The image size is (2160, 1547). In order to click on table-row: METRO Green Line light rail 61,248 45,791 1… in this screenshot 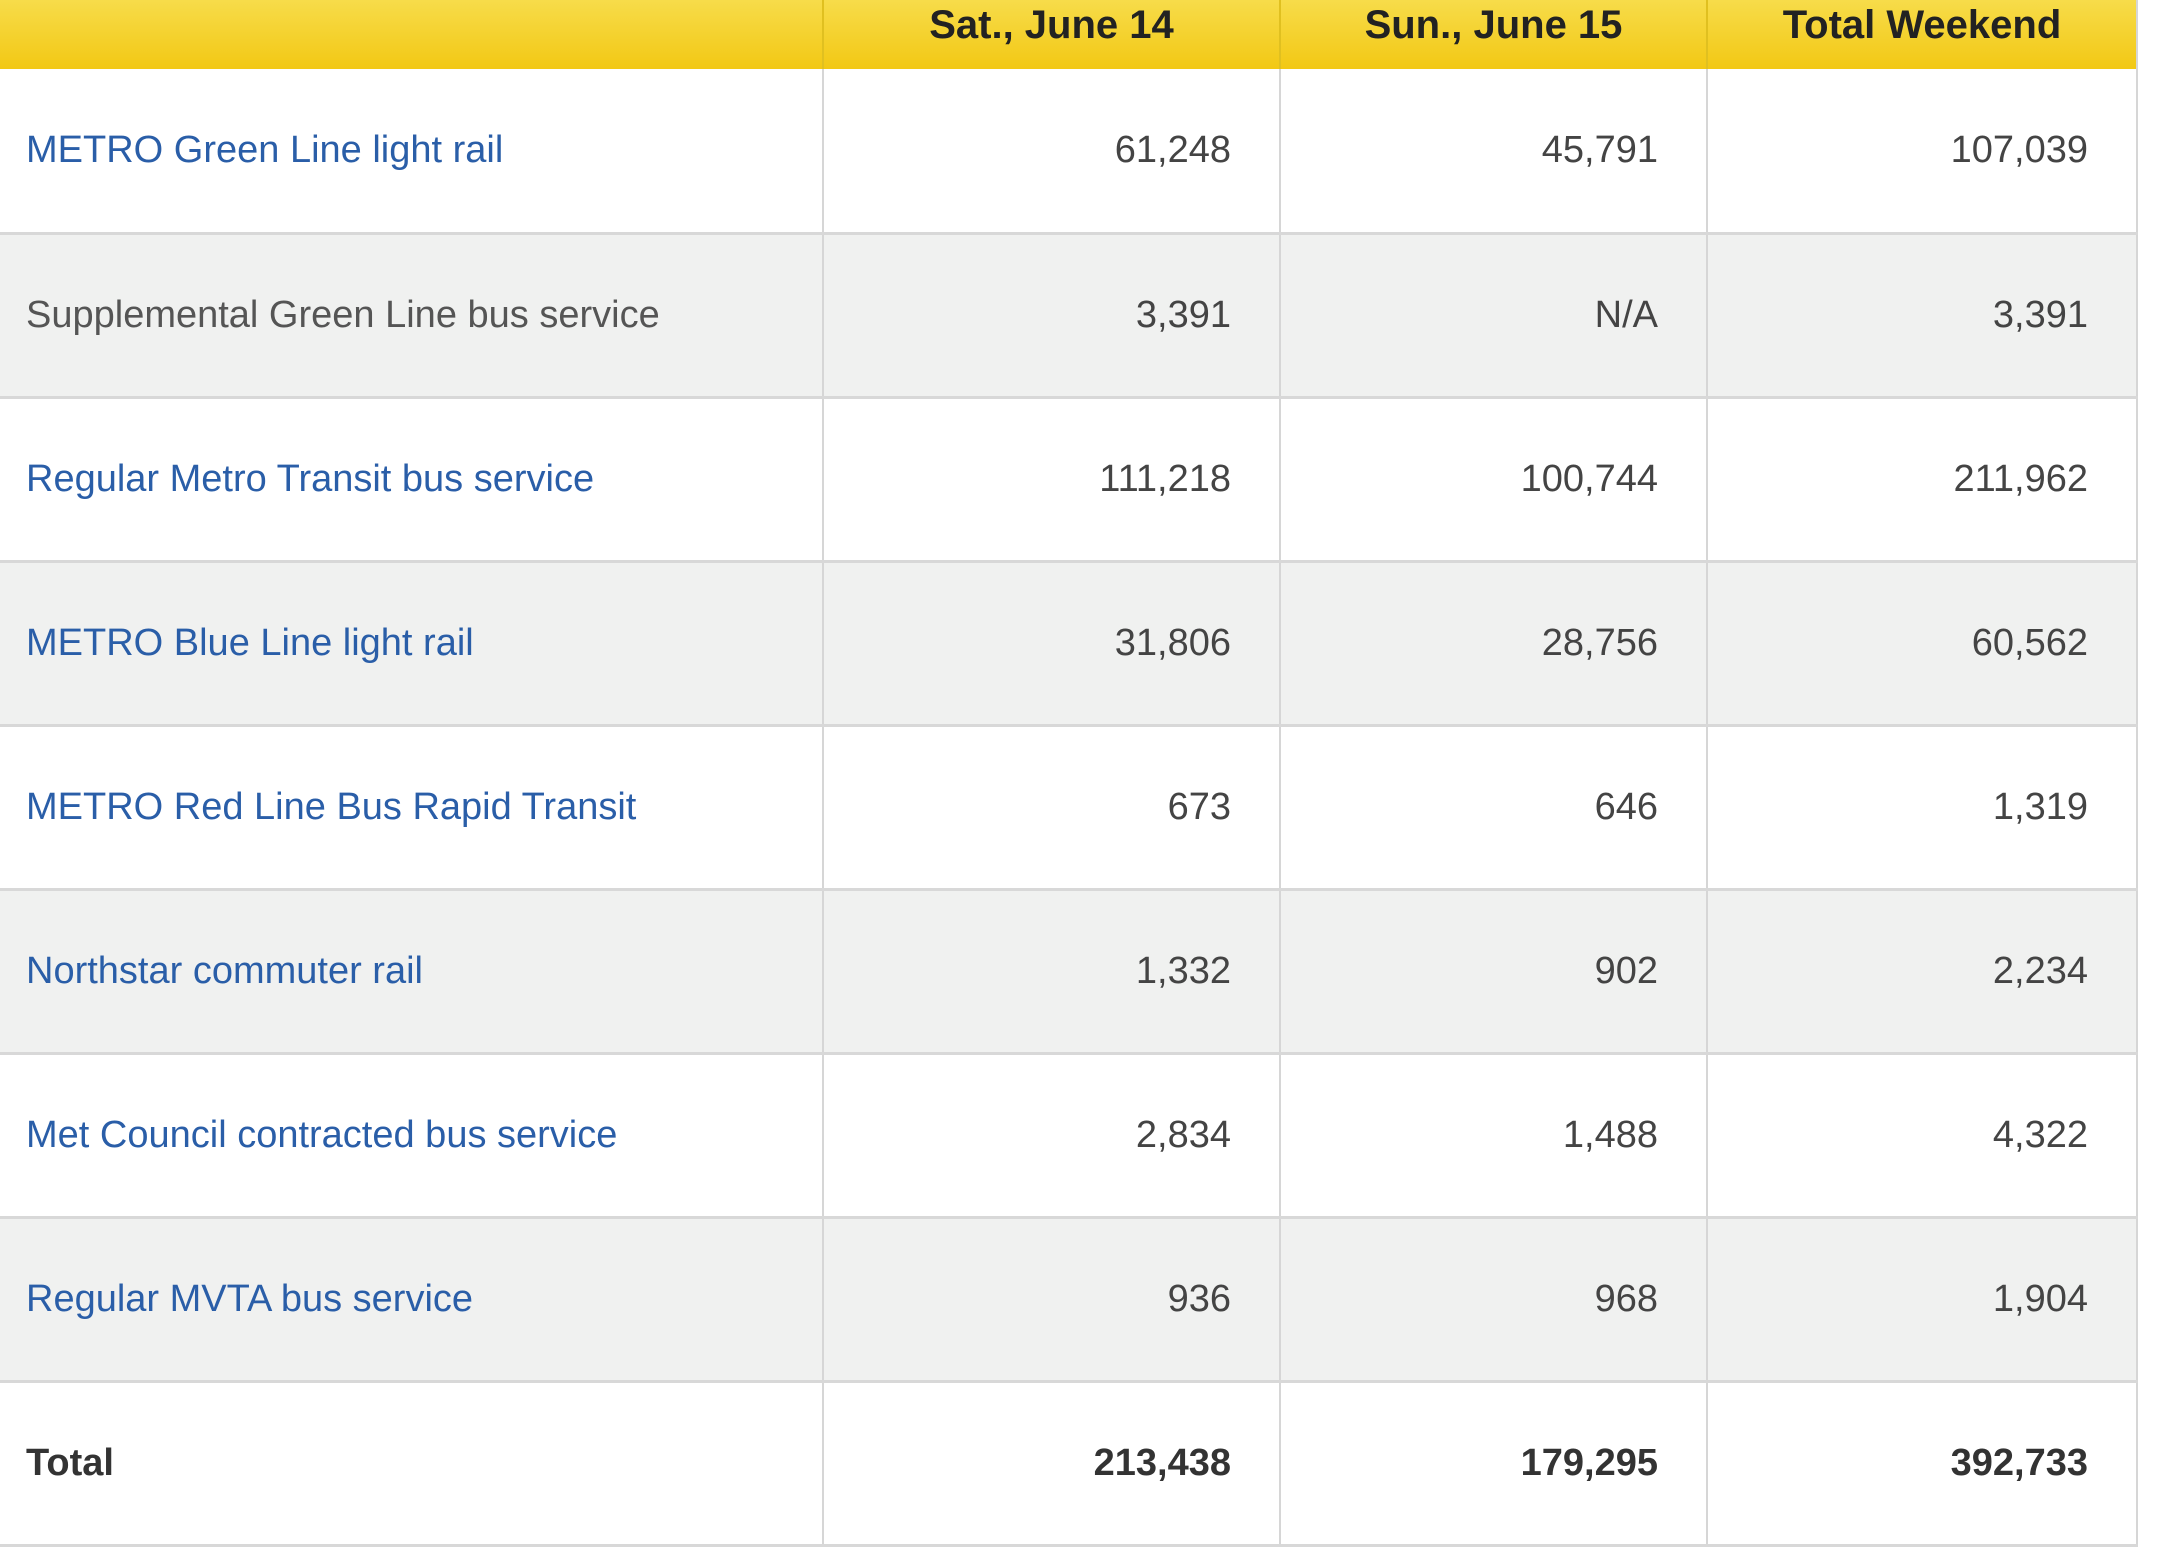, I will do `click(1068, 151)`.